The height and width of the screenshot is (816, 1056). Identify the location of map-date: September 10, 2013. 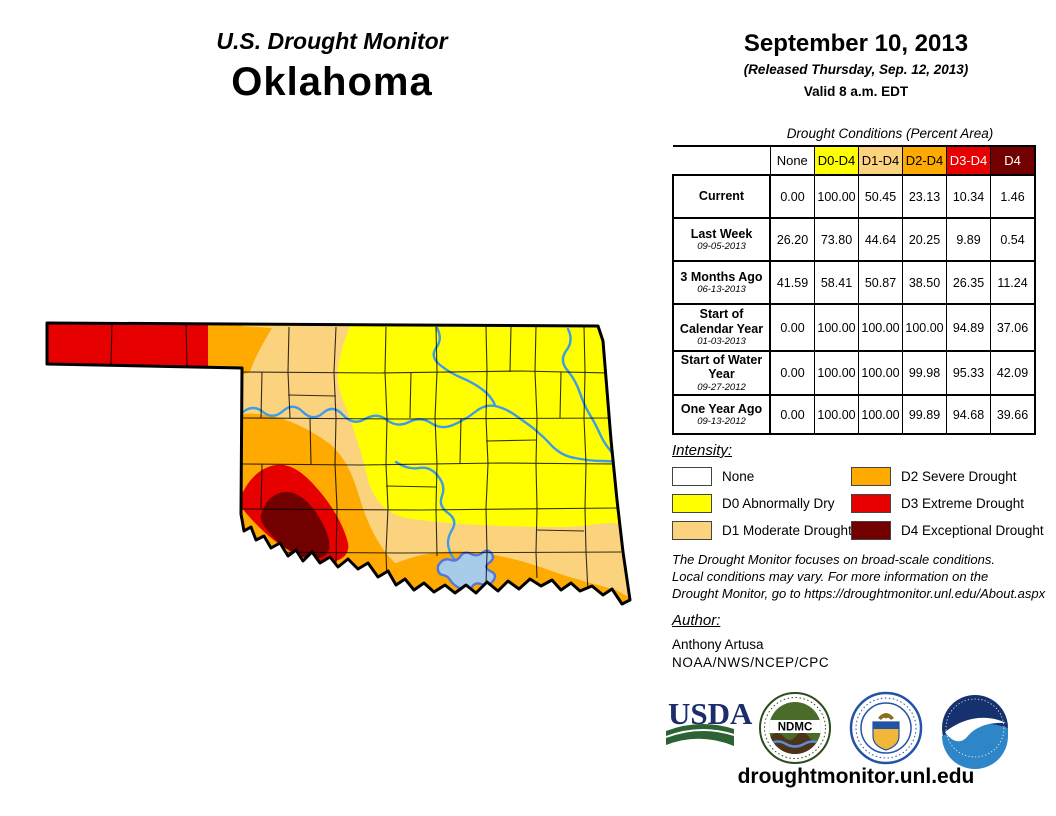
(856, 43).